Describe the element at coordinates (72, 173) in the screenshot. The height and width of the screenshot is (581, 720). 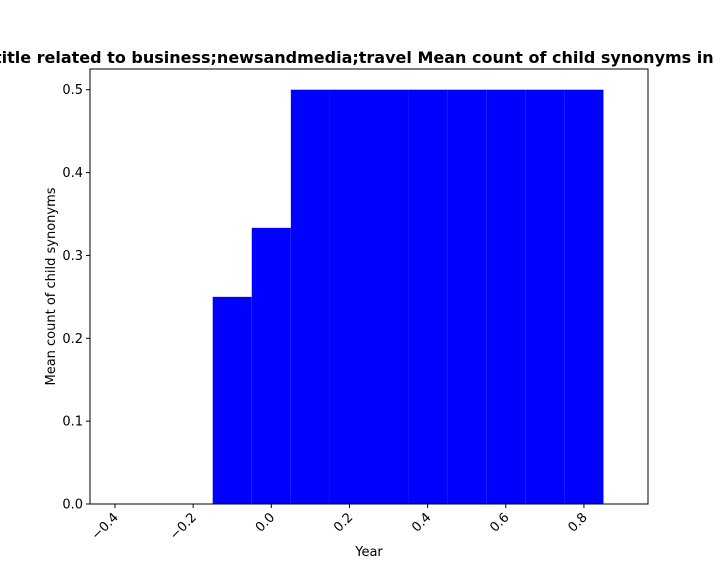
I see `y-tick-label-4: 0.4` at that location.